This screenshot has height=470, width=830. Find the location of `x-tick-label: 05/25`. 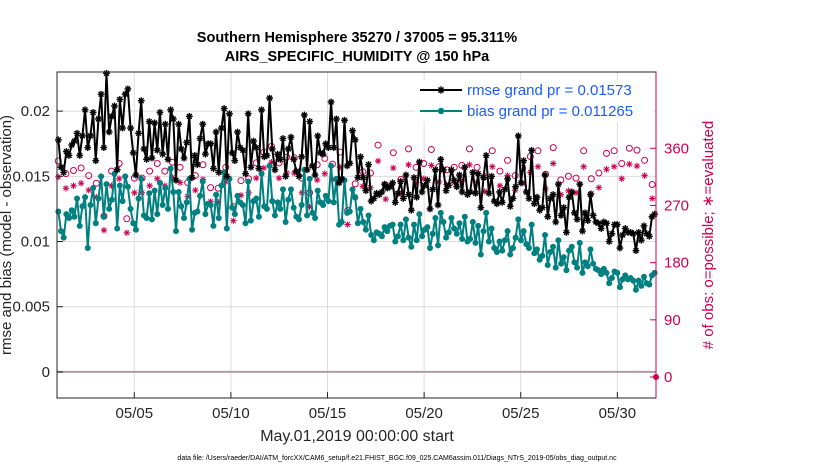

x-tick-label: 05/25 is located at coordinates (521, 413).